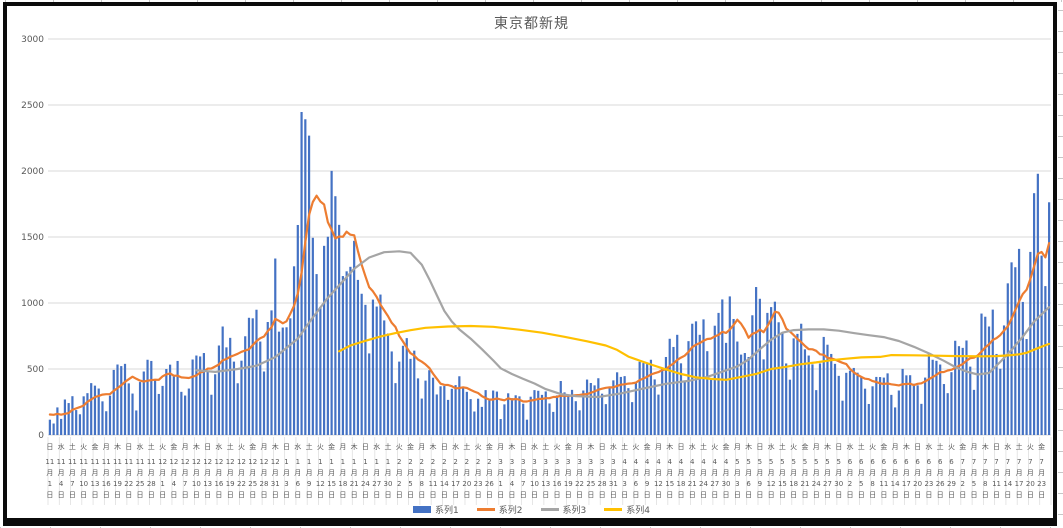 The image size is (1063, 528). Describe the element at coordinates (447, 511) in the screenshot. I see `legend-label: 系列1` at that location.